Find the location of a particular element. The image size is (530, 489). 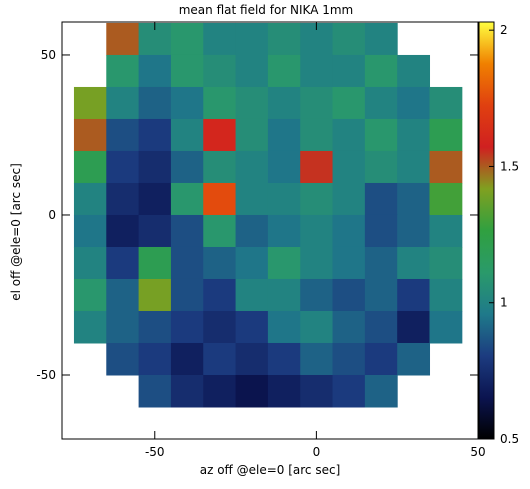

x-axis-label: az off @ele=0 [arc sec] is located at coordinates (270, 470).